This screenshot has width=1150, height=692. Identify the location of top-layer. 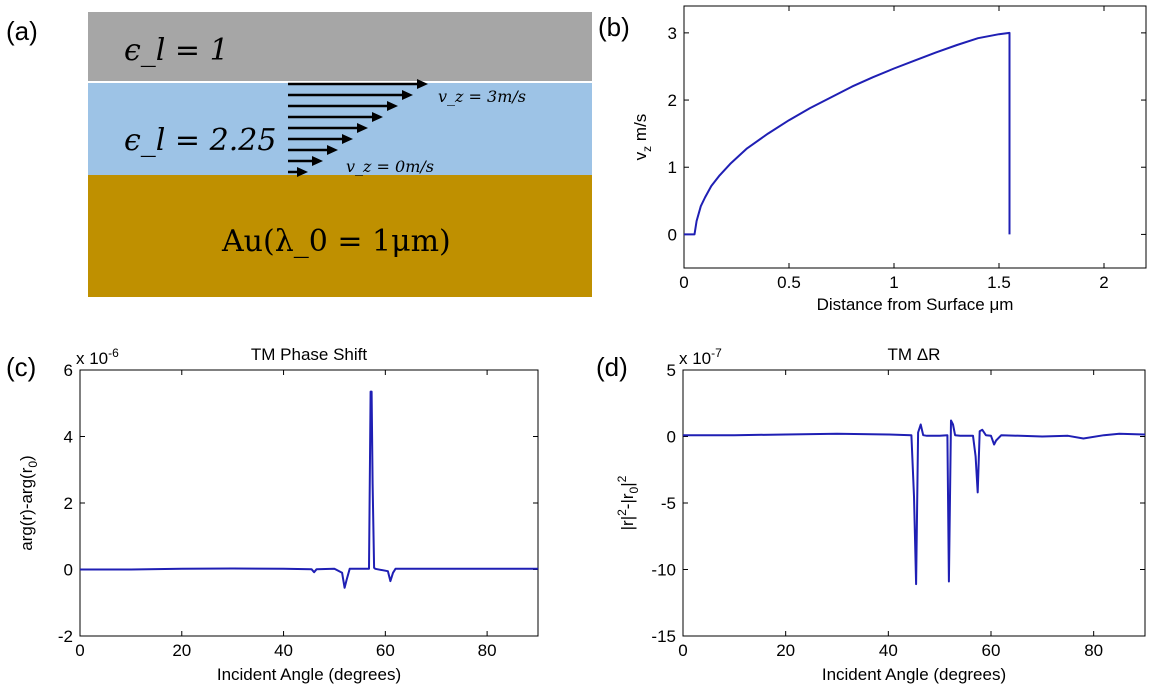
(340, 47).